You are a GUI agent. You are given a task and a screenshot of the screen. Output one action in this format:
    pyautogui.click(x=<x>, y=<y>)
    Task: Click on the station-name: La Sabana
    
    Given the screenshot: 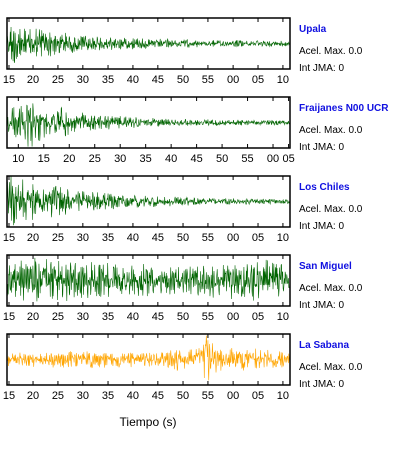 What is the action you would take?
    pyautogui.click(x=324, y=345)
    